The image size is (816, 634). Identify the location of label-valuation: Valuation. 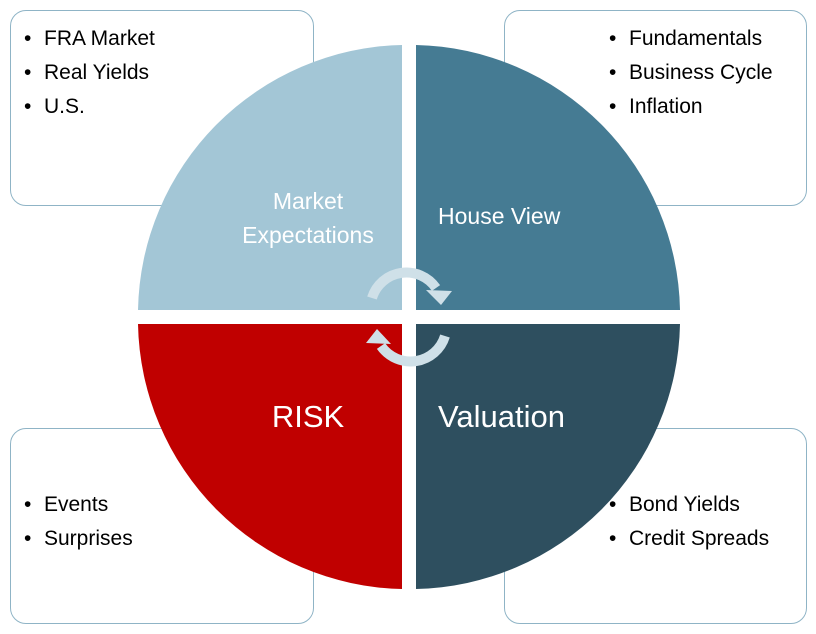
(501, 416).